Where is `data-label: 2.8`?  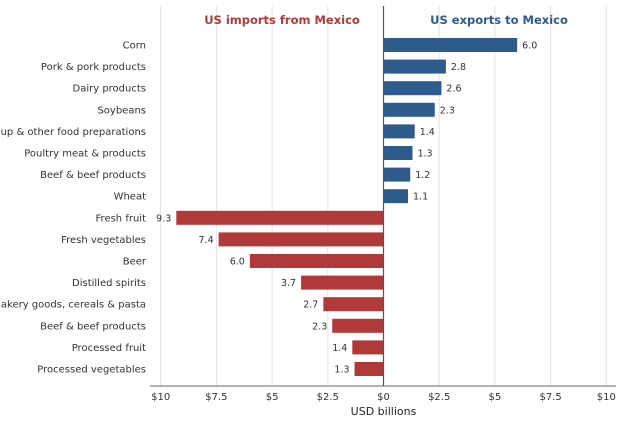 data-label: 2.8 is located at coordinates (458, 67).